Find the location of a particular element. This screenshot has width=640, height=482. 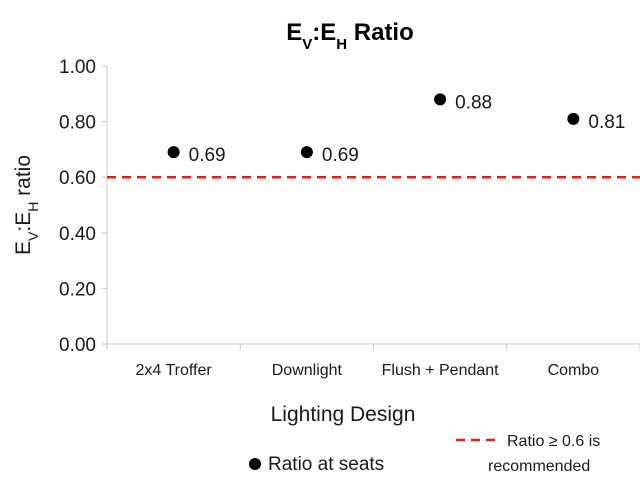

y-tick-label: 0.40 is located at coordinates (77, 234).